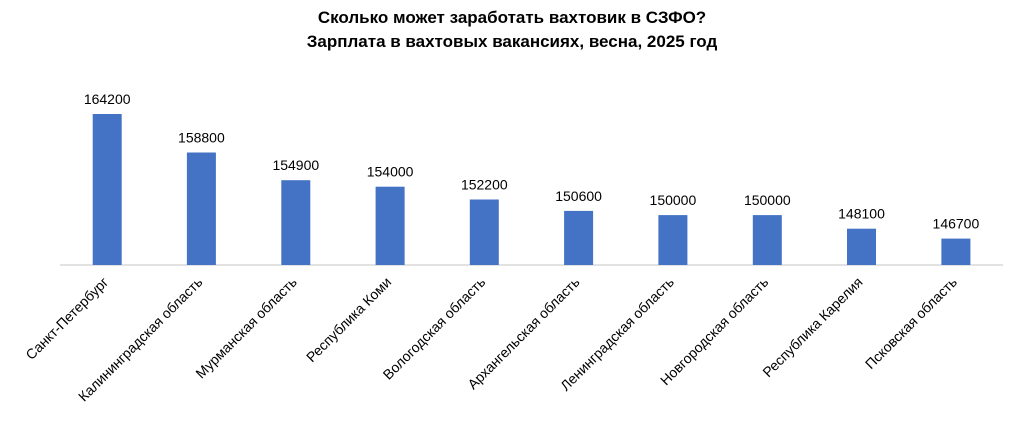 The width and height of the screenshot is (1024, 435). Describe the element at coordinates (714, 331) in the screenshot. I see `category-label-8: Новгородская область` at that location.